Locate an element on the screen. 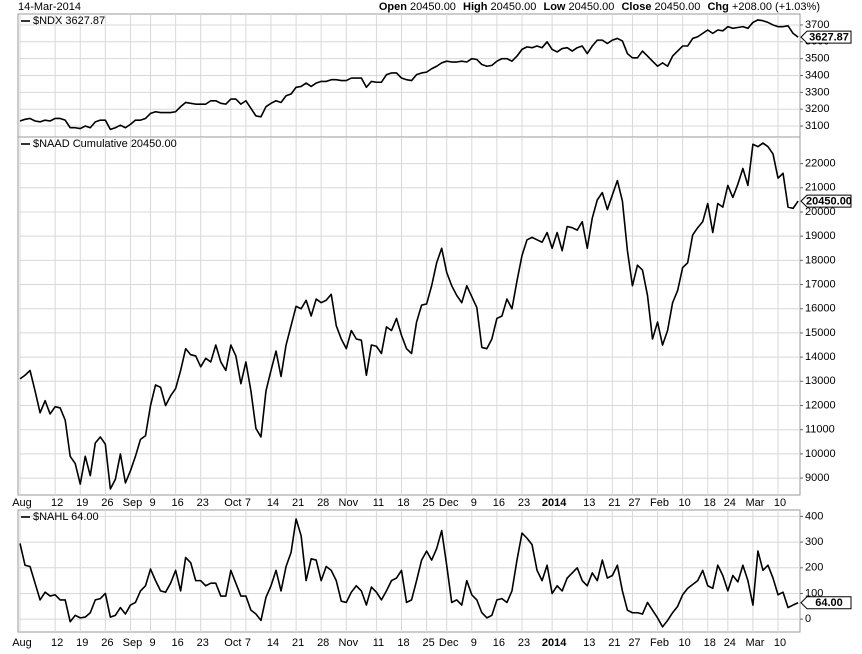 The image size is (862, 654). y-tick-label: 18000 is located at coordinates (820, 260).